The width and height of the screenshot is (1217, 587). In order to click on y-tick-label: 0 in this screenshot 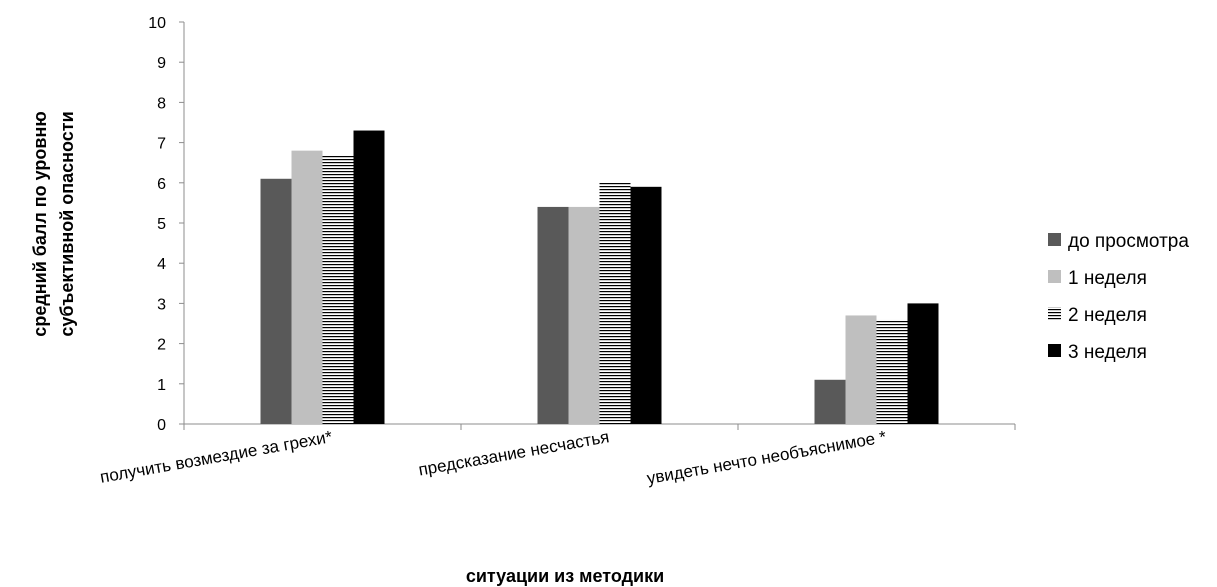, I will do `click(161, 425)`.